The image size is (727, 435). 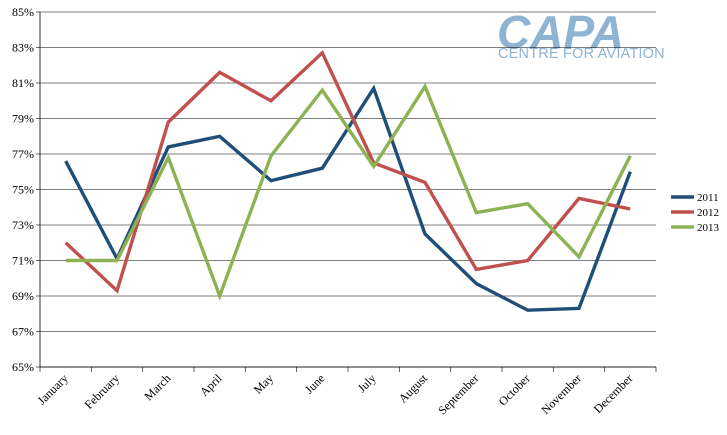 I want to click on x-tick-label: May, so click(x=263, y=383).